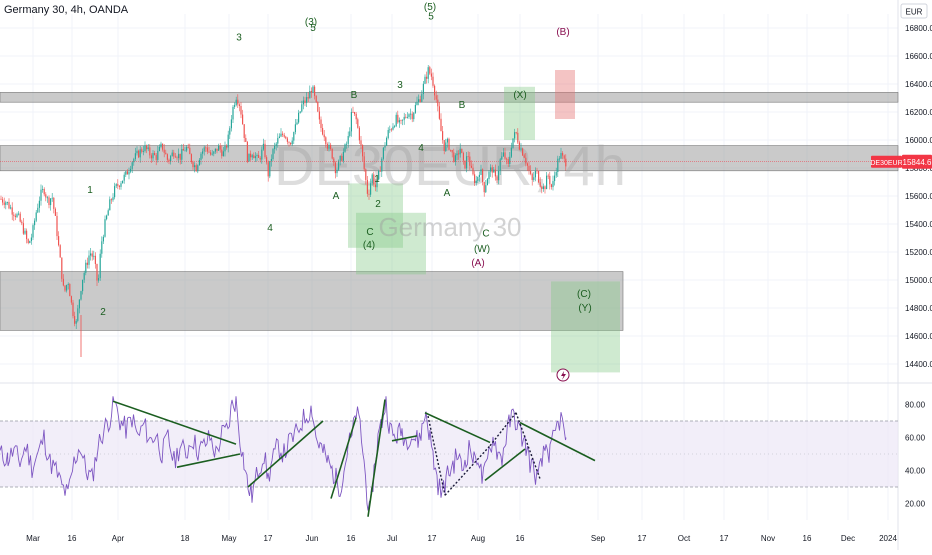 Image resolution: width=932 pixels, height=555 pixels. I want to click on rsi-tick-label: 20.00, so click(915, 504).